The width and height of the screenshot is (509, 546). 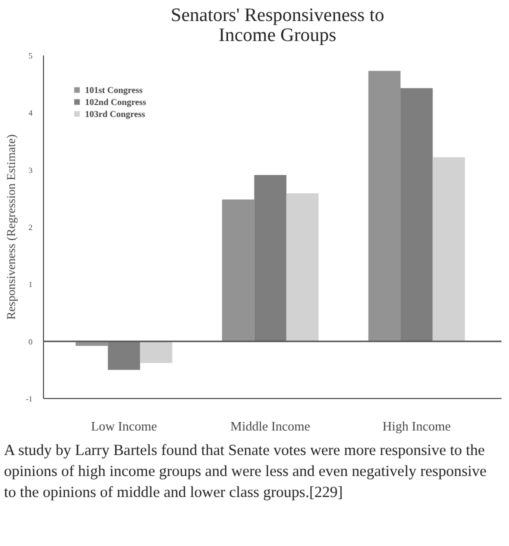 What do you see at coordinates (270, 426) in the screenshot?
I see `x-tick-label: Middle Income` at bounding box center [270, 426].